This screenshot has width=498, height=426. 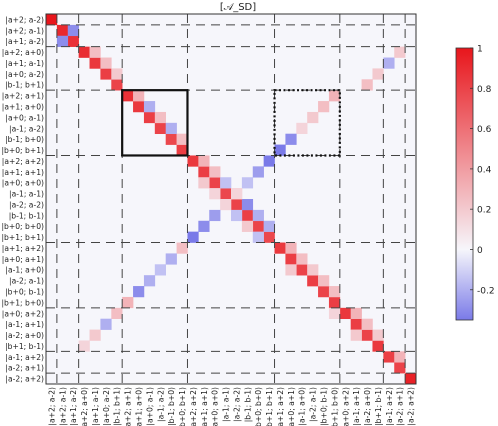 I want to click on x-tick-label-28: |a-1; a+1), so click(x=356, y=406).